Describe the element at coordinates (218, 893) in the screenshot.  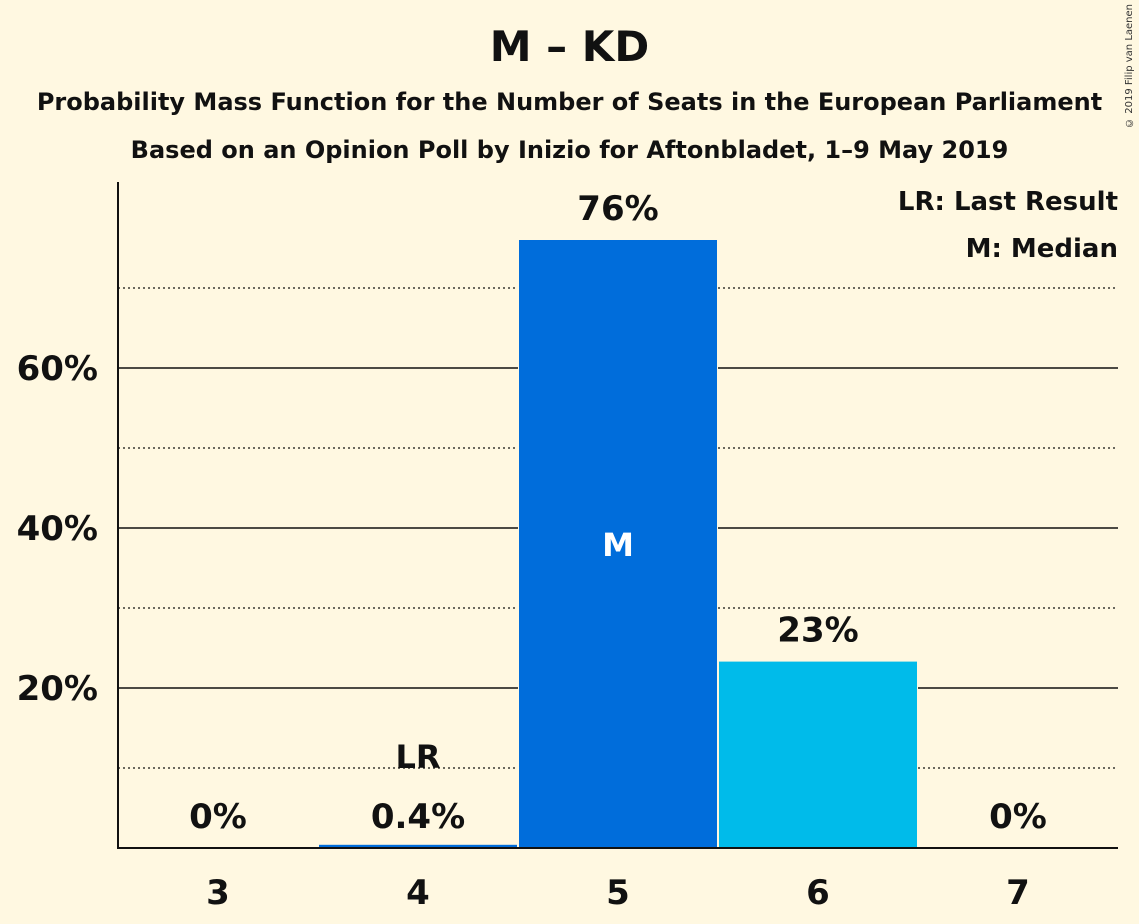
I see `x-tick-label: 3` at that location.